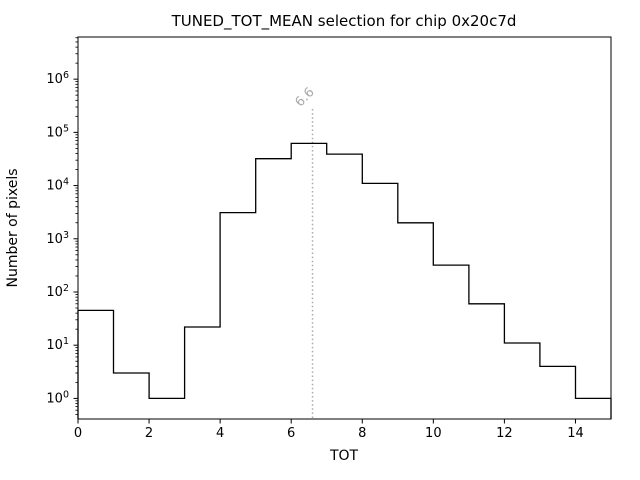  Describe the element at coordinates (329, 433) in the screenshot. I see `x-tick-labels: 0 2 4 6 8 10 12 14` at that location.